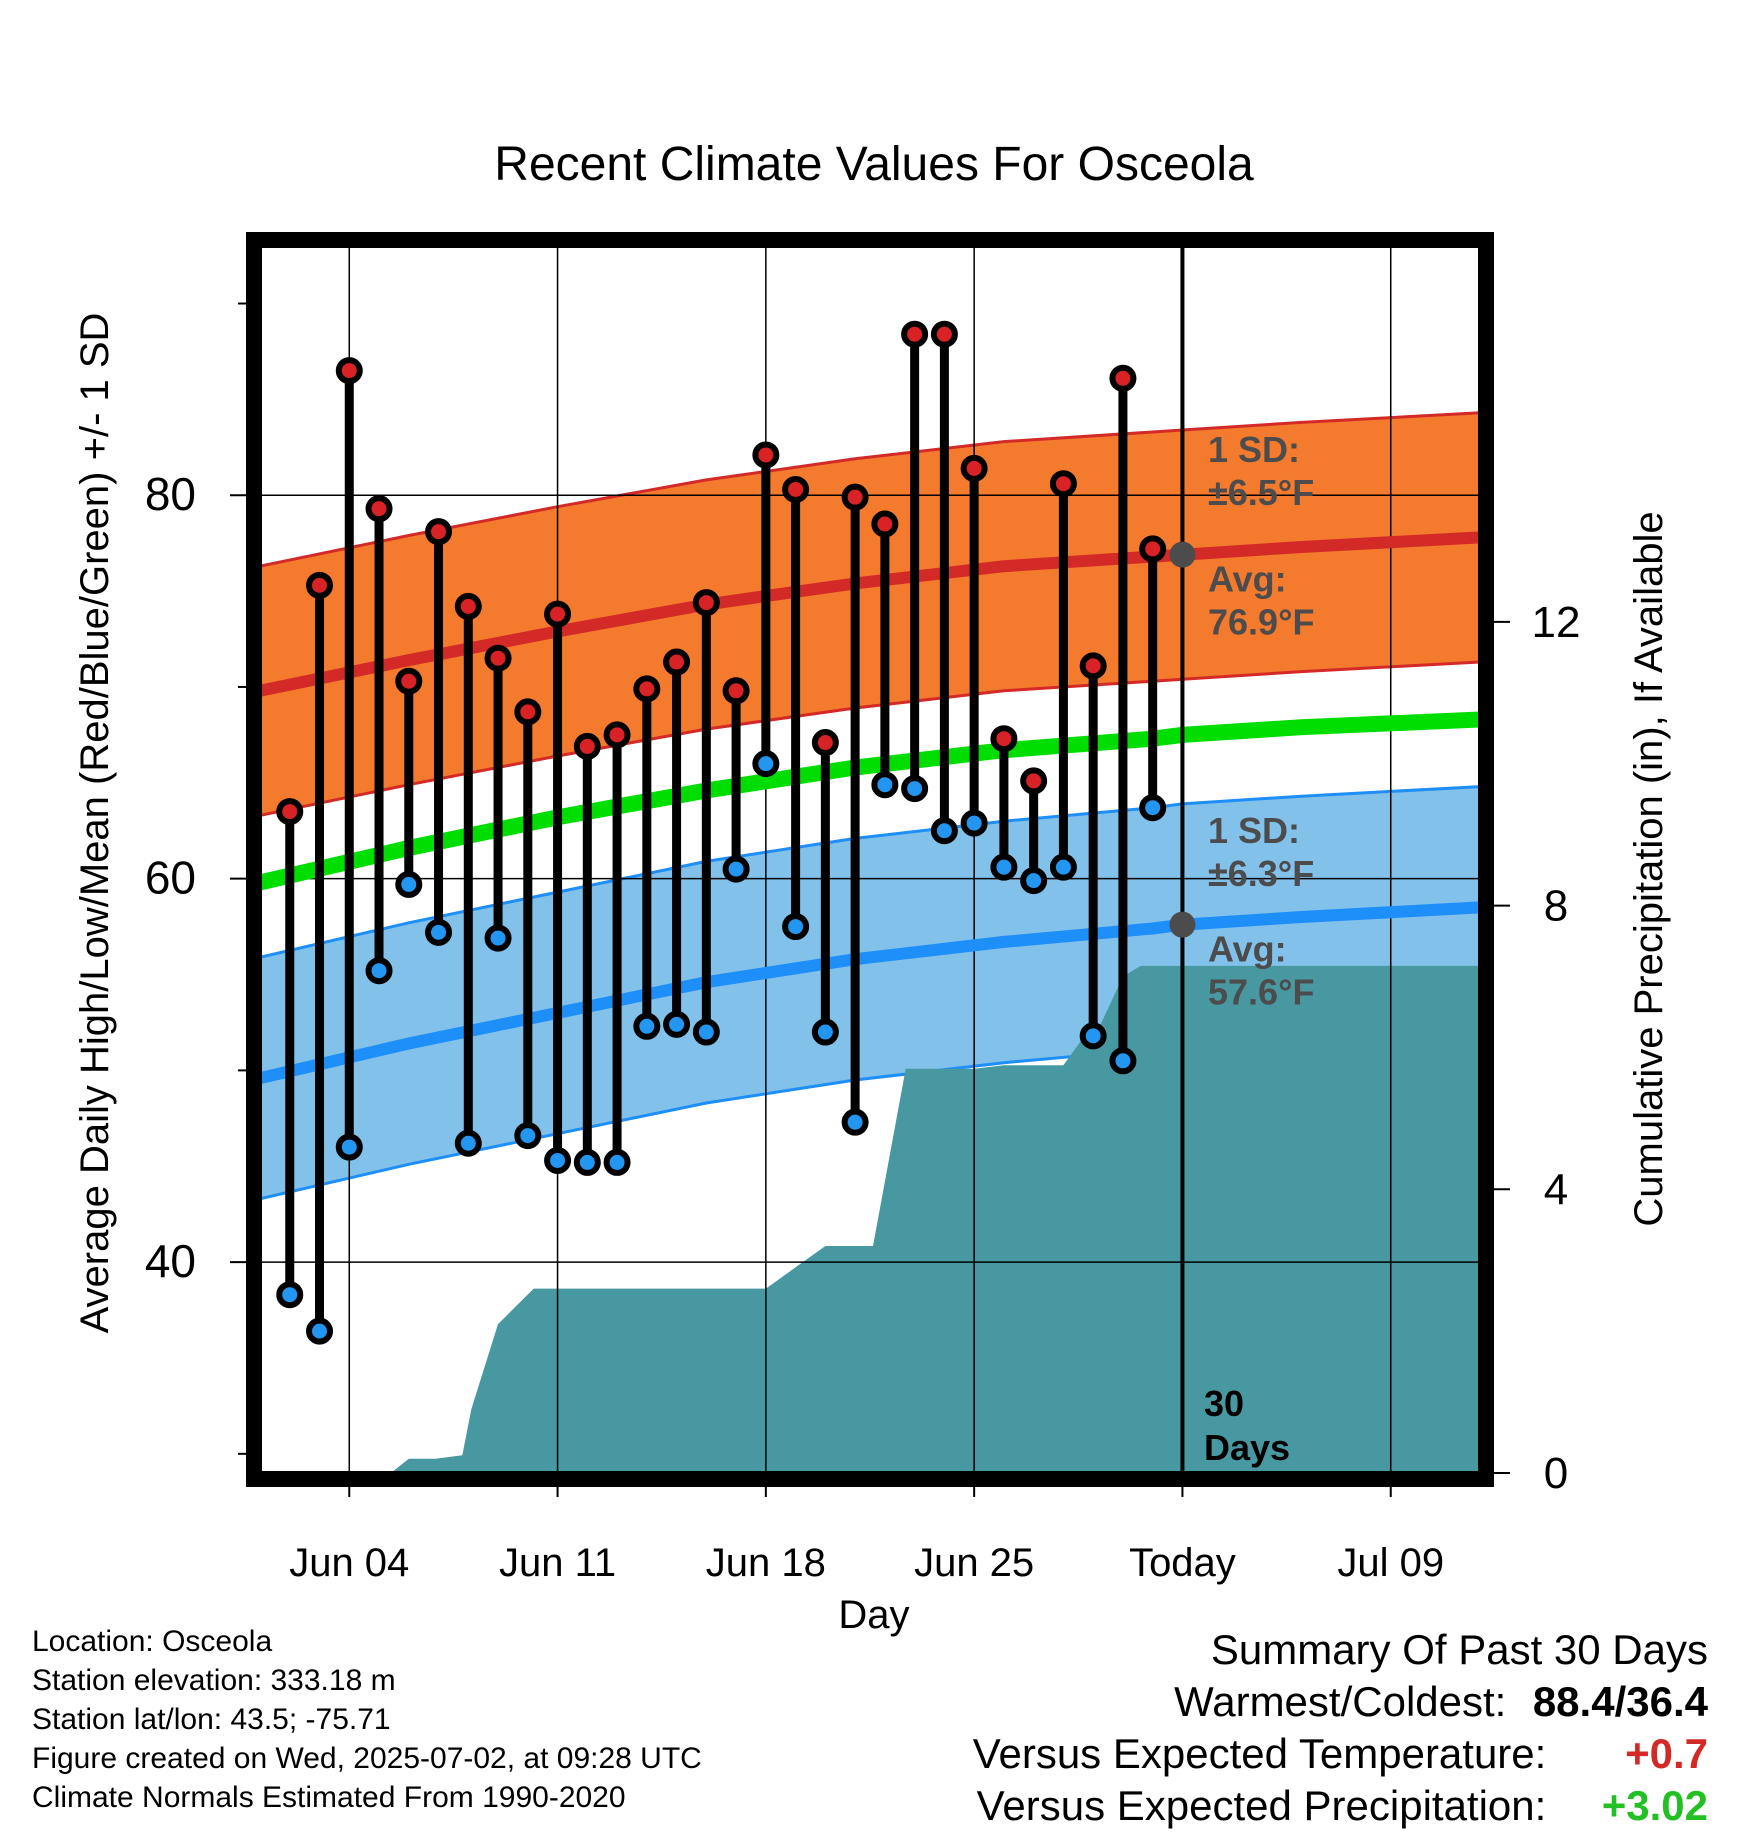 This screenshot has width=1748, height=1832. I want to click on annotation-low-sd-value: ±6.3°F, so click(1261, 873).